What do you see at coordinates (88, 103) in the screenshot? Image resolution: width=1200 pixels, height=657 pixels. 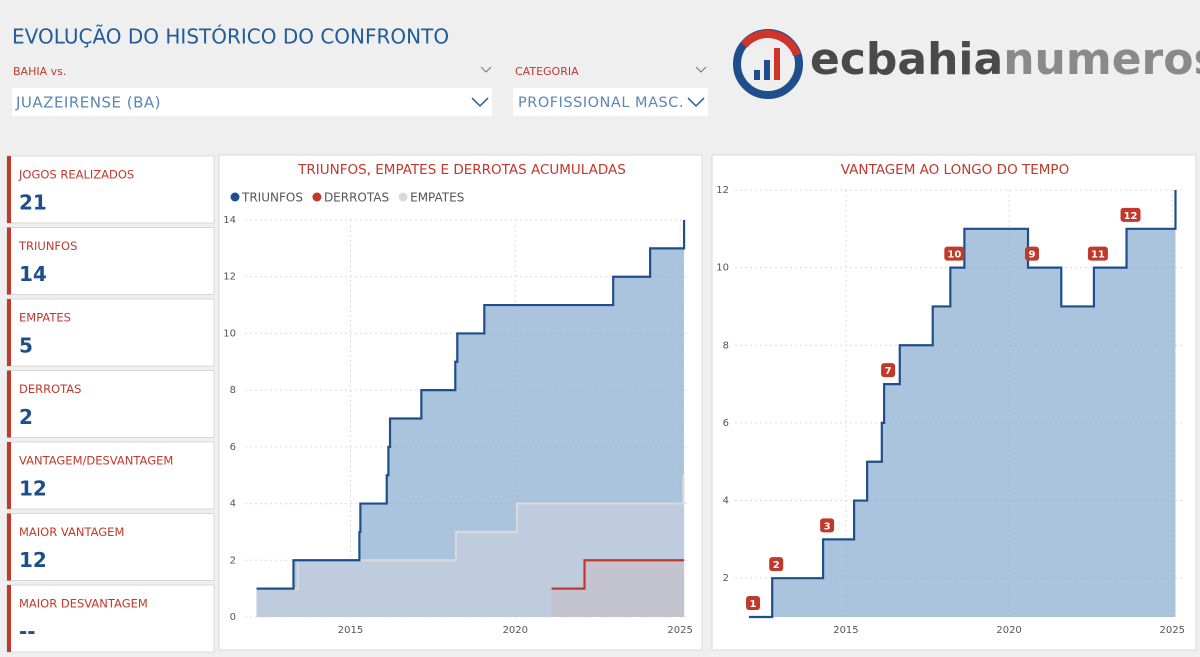 I see `filter-value: JUAZEIRENSE (BA)` at bounding box center [88, 103].